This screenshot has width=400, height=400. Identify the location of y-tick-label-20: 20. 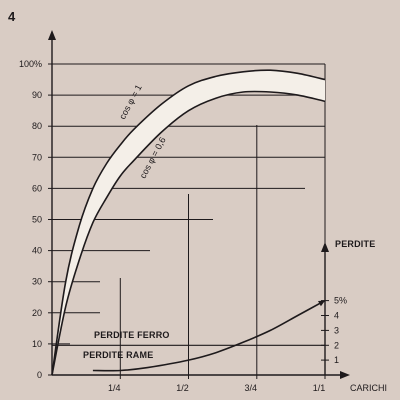
(37, 313).